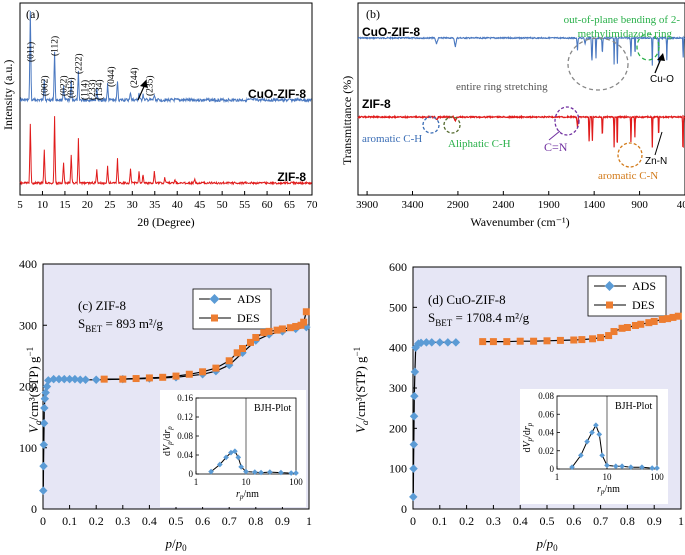 The image size is (685, 555). Describe the element at coordinates (467, 299) in the screenshot. I see `panel-d-label: (d) CuO-ZIF-8` at that location.